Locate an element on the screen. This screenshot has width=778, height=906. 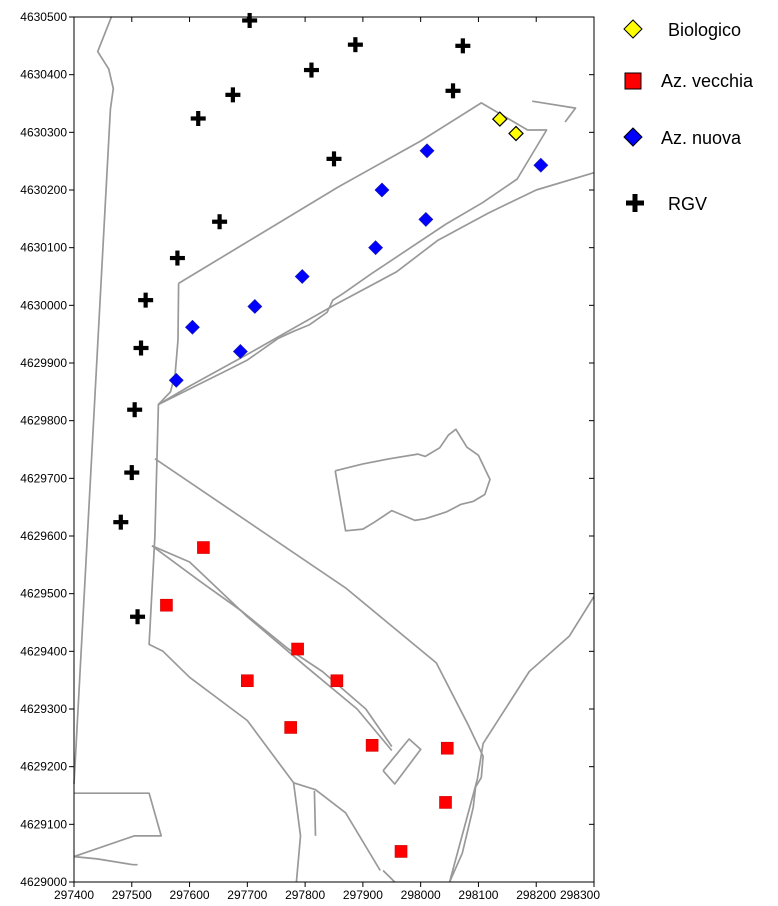
y-tick-label: 4630000 is located at coordinates (43, 305).